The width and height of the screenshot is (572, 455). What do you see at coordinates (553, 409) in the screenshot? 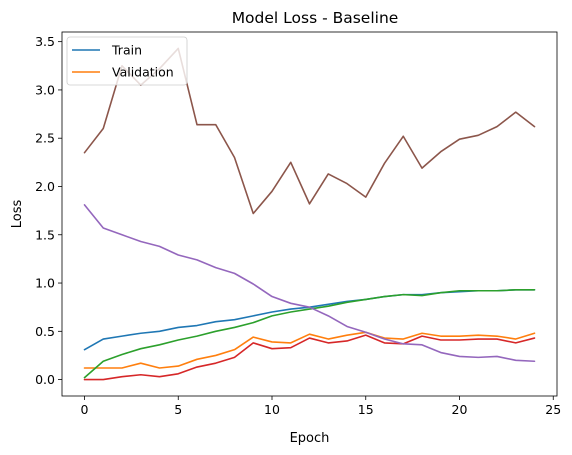
I see `x-tick-label: 25` at bounding box center [553, 409].